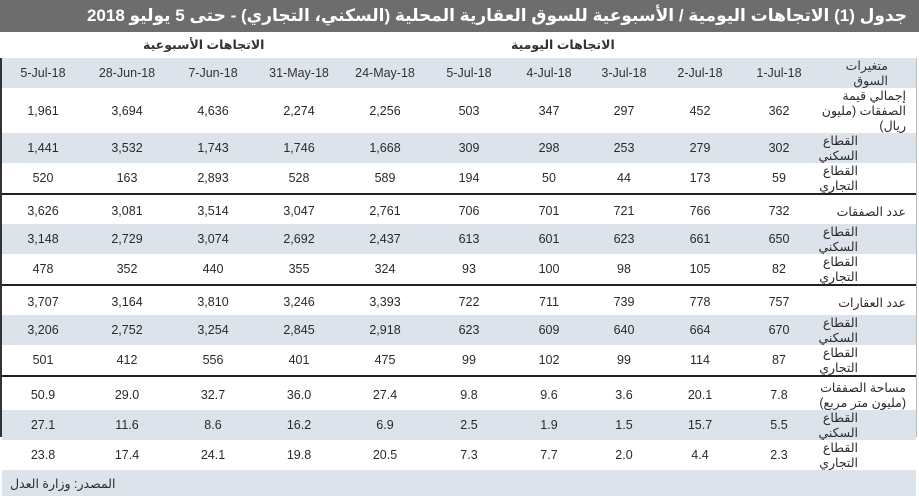 The width and height of the screenshot is (919, 496). Describe the element at coordinates (127, 455) in the screenshot. I see `weekly-value-cell: 17.4` at that location.